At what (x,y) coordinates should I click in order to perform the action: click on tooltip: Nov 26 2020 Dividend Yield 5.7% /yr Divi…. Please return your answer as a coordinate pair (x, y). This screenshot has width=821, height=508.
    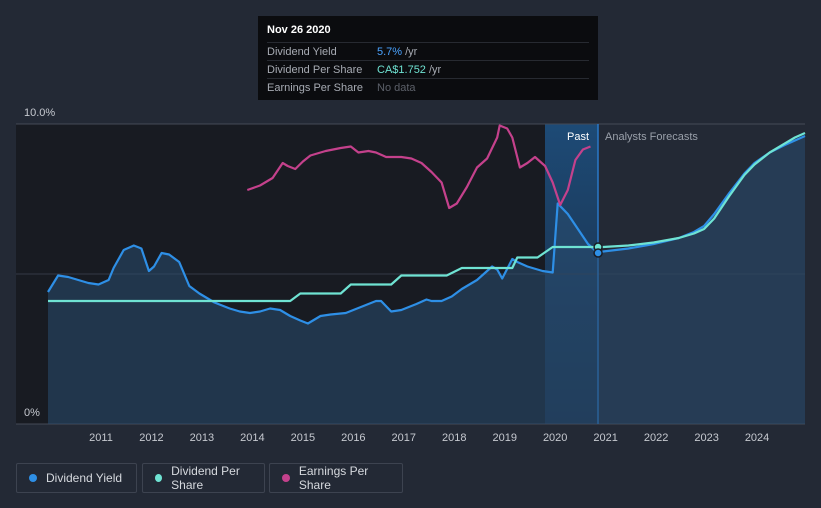
    Looking at the image, I should click on (428, 58).